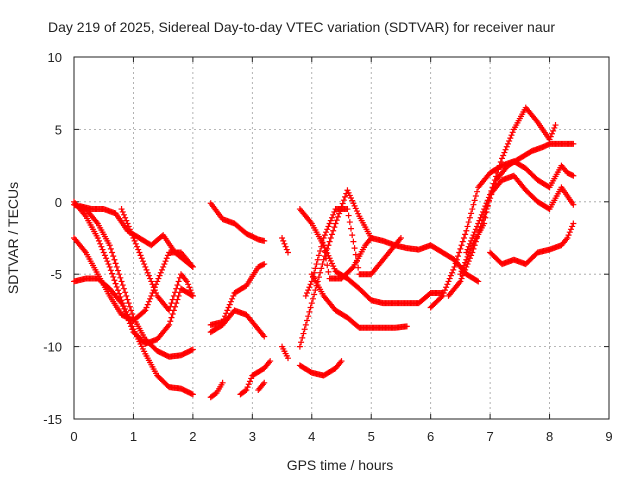 The height and width of the screenshot is (480, 640). Describe the element at coordinates (133, 436) in the screenshot. I see `x-tick-label: 1` at that location.